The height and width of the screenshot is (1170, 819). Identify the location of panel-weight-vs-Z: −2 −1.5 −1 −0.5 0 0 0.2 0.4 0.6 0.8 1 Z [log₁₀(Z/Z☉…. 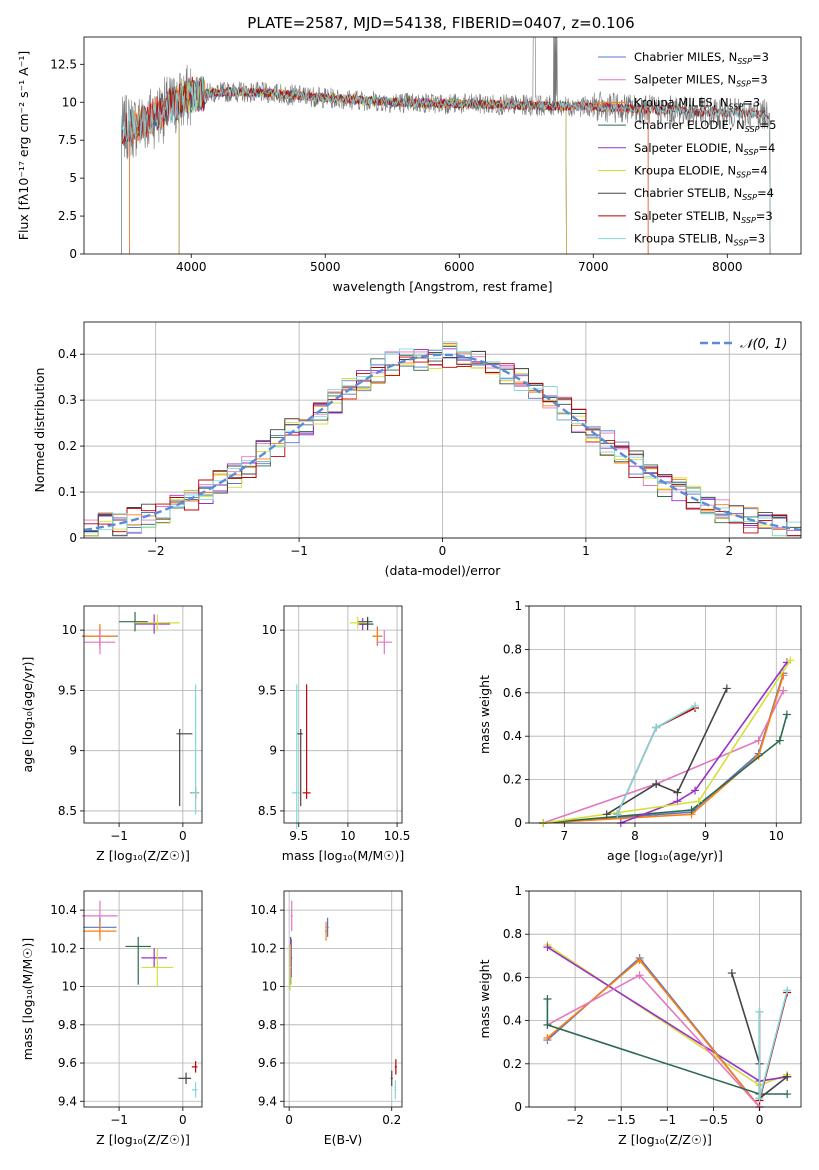
(639, 1015).